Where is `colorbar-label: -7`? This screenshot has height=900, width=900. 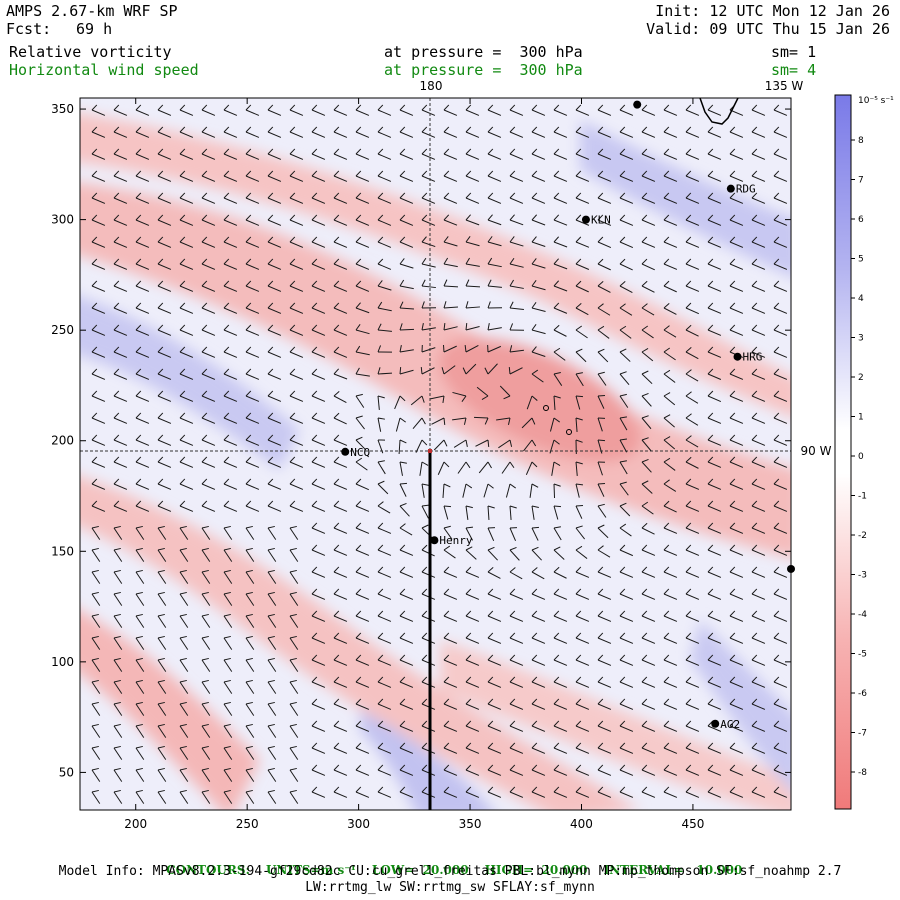 colorbar-label: -7 is located at coordinates (862, 734).